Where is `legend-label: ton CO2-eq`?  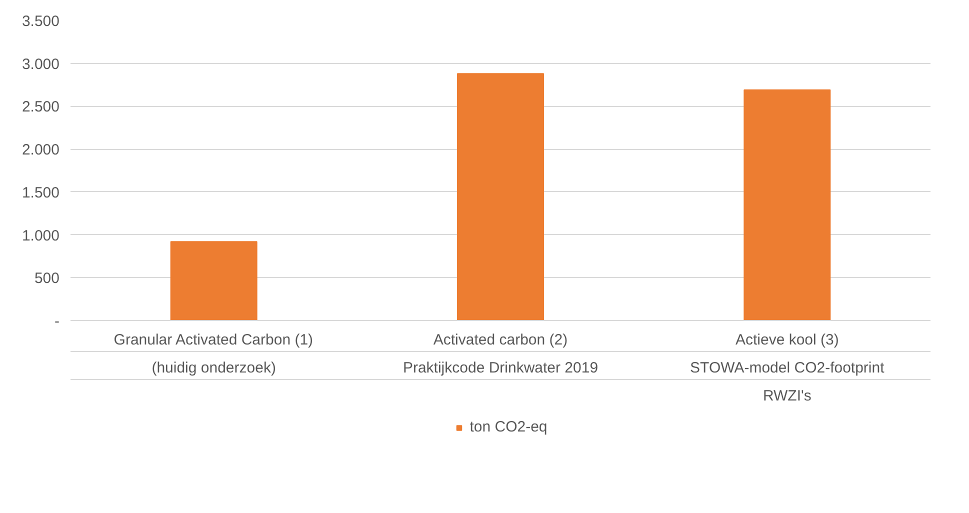
legend-label: ton CO2-eq is located at coordinates (509, 427).